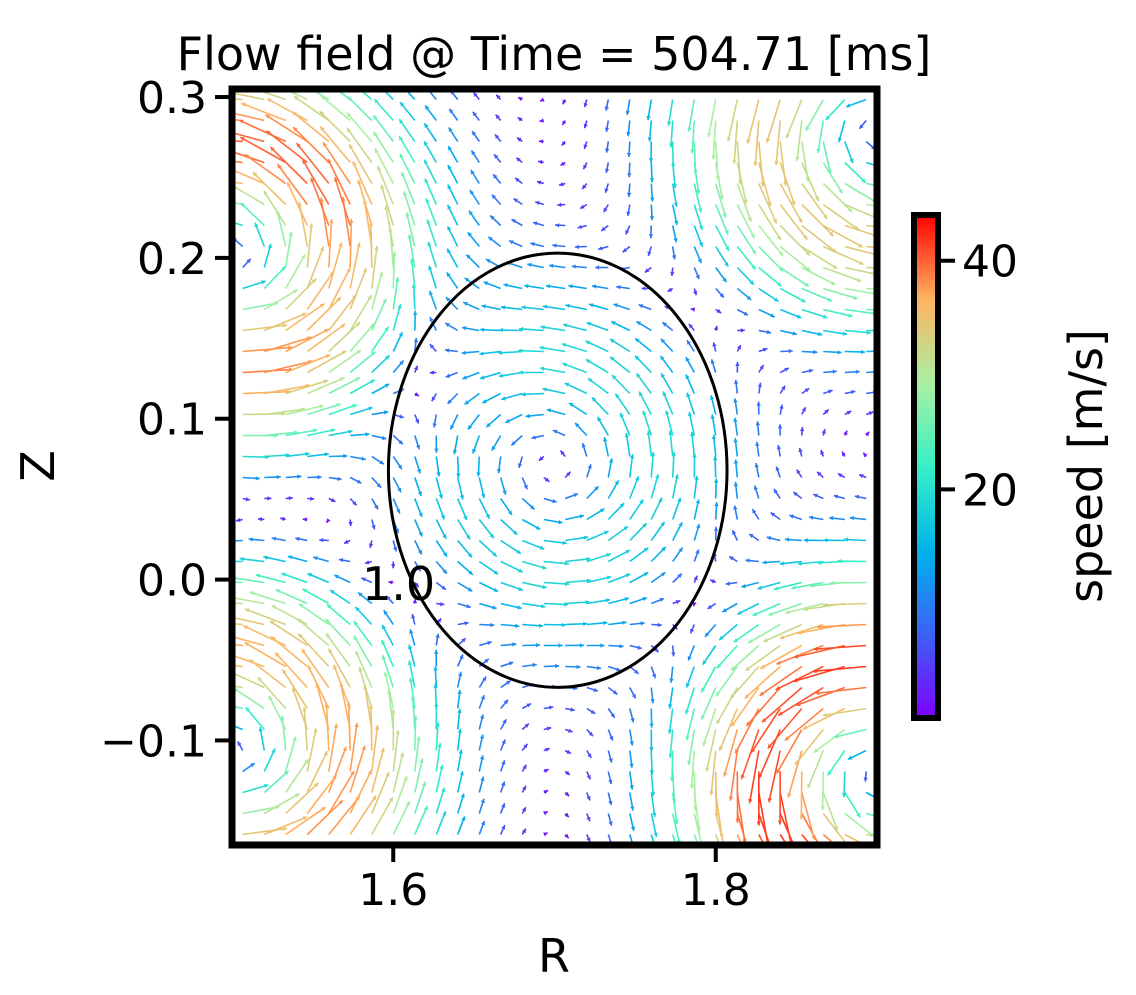 This screenshot has height=995, width=1136. I want to click on y-axis-ticks: −0.1 0.0 0.1 0.2 0.3, so click(164, 420).